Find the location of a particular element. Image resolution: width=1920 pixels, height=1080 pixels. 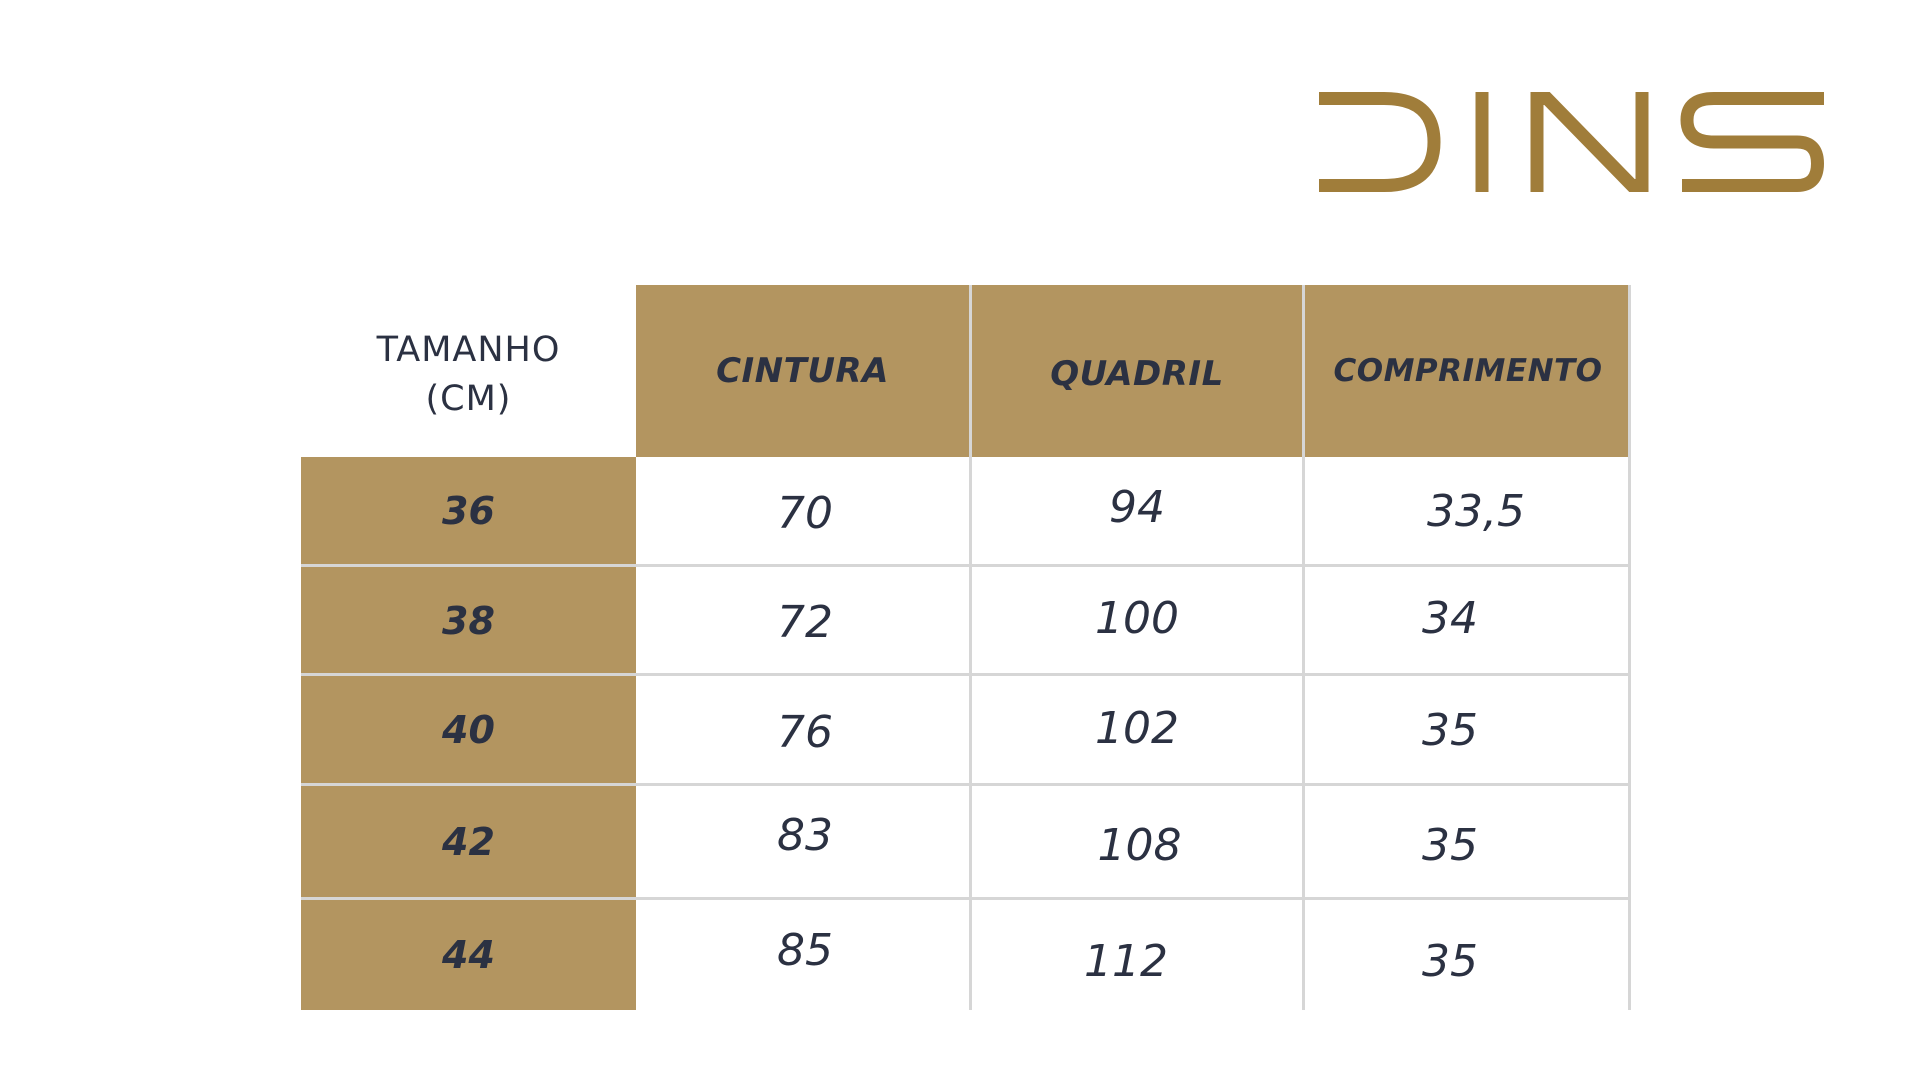

header-label: QUADRIL is located at coordinates (1137, 374).